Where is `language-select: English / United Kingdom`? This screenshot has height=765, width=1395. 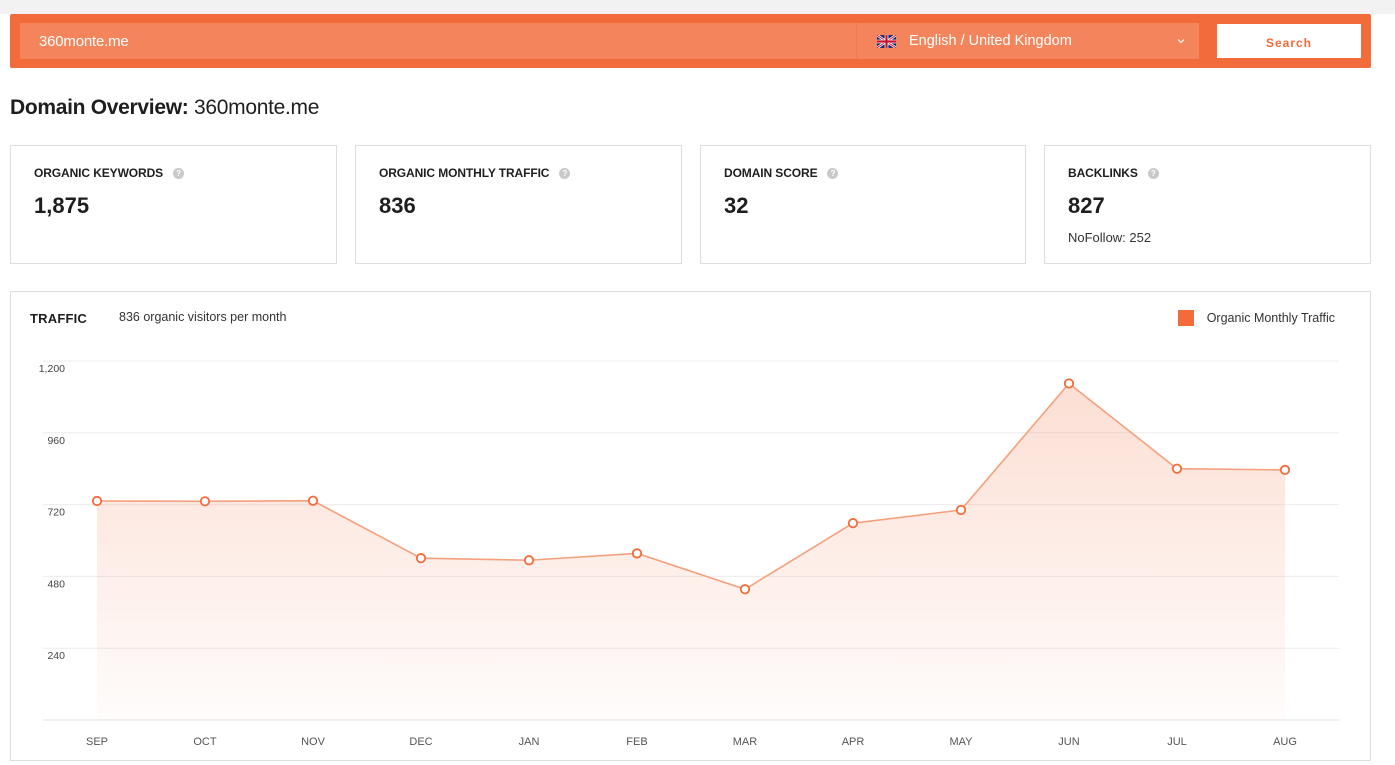
language-select: English / United Kingdom is located at coordinates (1027, 41).